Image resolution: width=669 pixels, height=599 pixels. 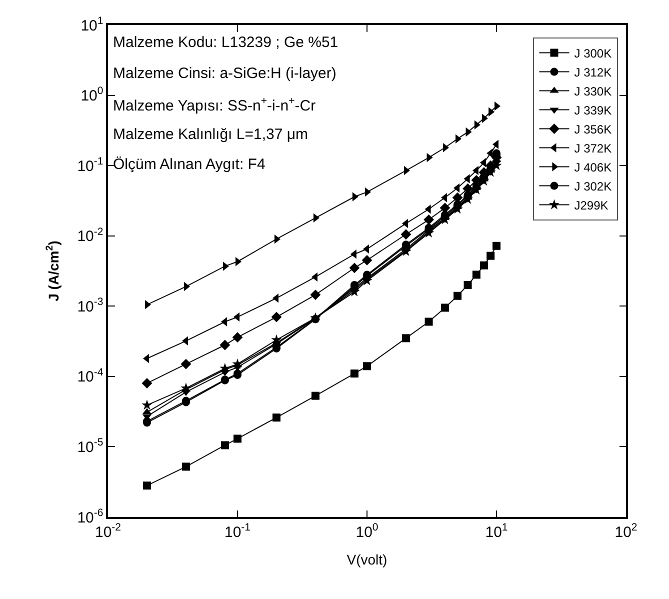 I want to click on legend-label: J 302K, so click(x=593, y=186).